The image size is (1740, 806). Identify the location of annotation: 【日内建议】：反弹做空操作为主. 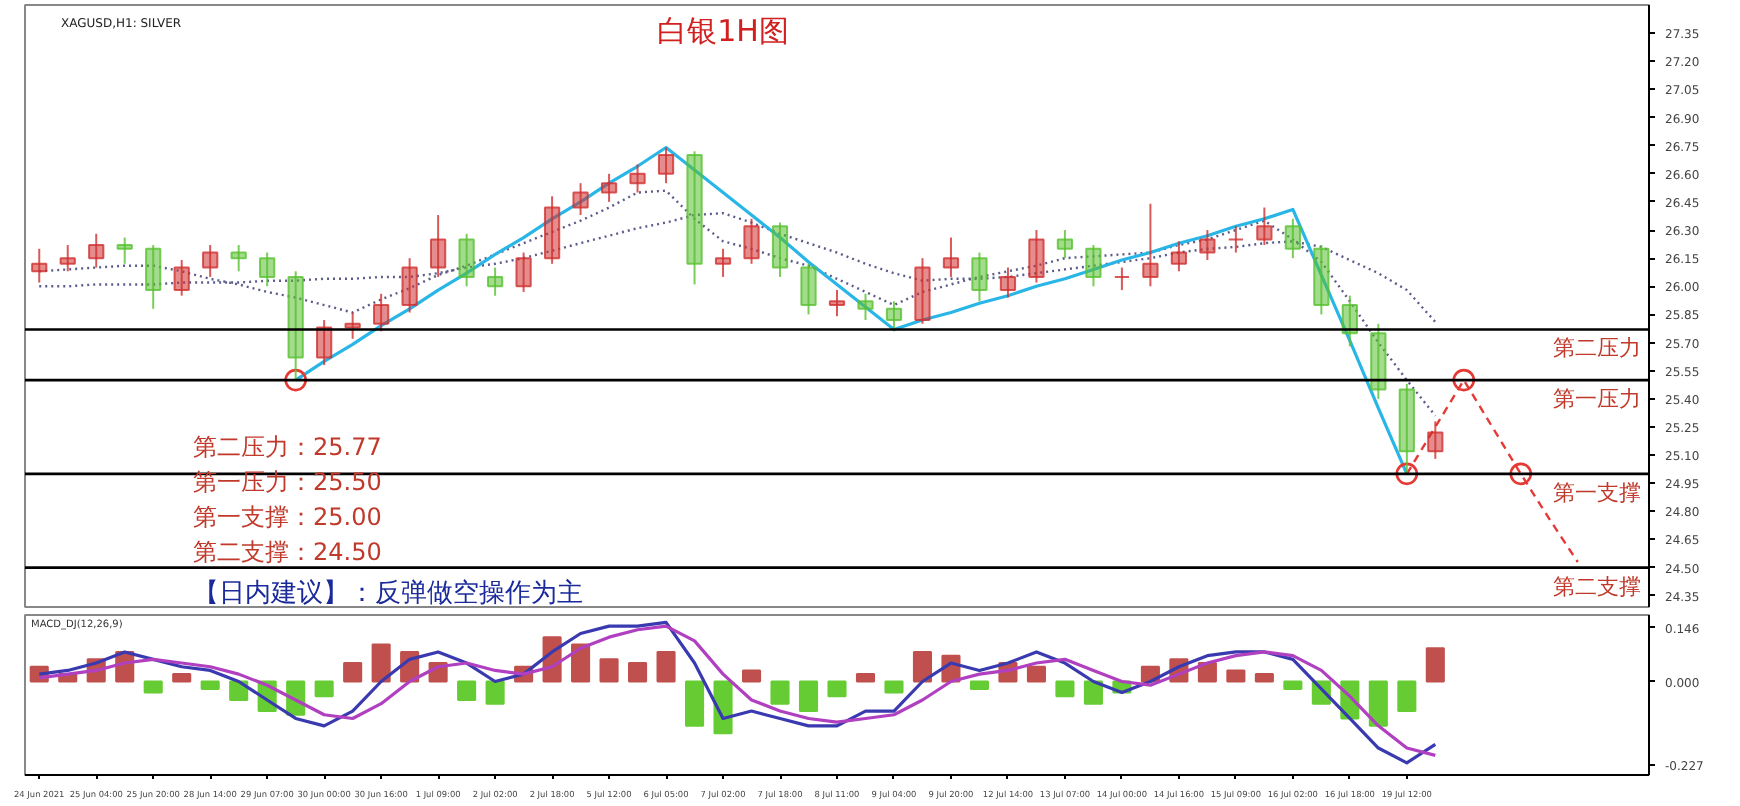
(388, 593).